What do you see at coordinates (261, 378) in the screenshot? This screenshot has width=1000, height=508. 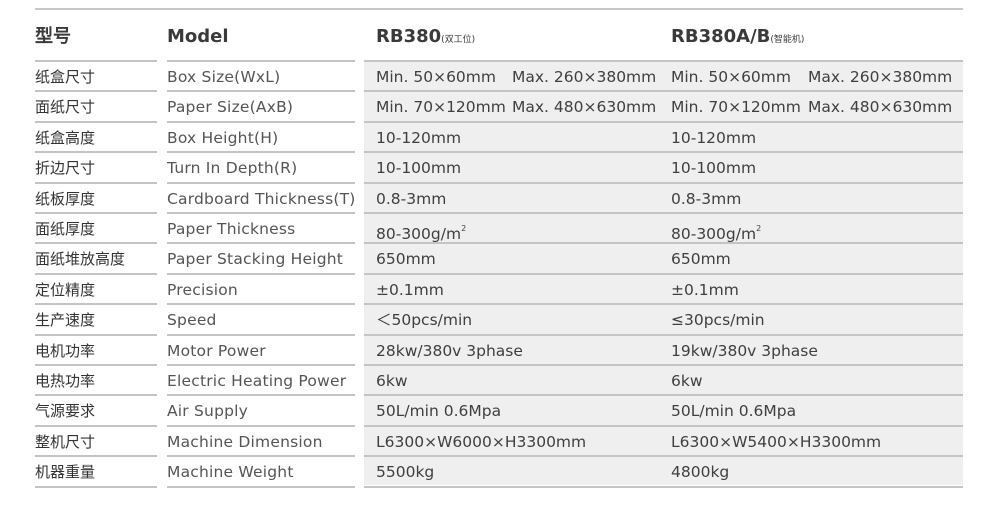 I see `label-en: Electric Heating Power` at bounding box center [261, 378].